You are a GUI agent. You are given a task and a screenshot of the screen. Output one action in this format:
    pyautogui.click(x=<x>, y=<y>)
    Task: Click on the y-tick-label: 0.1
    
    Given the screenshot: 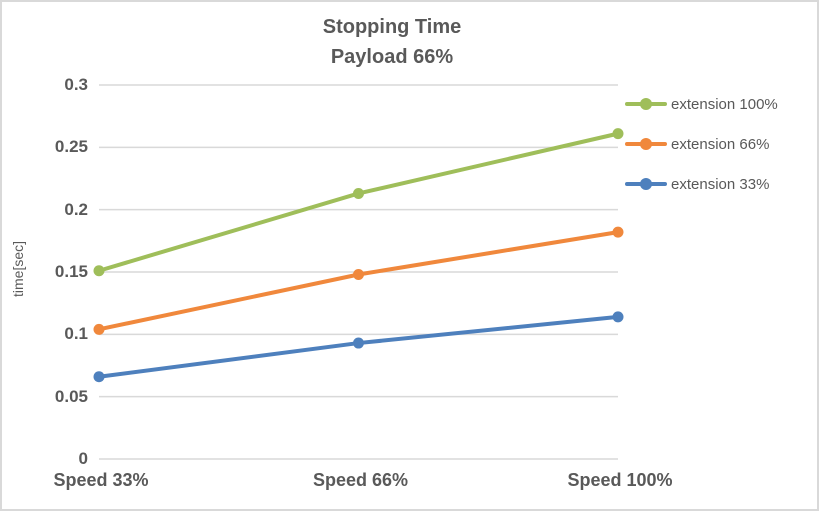 What is the action you would take?
    pyautogui.click(x=76, y=334)
    